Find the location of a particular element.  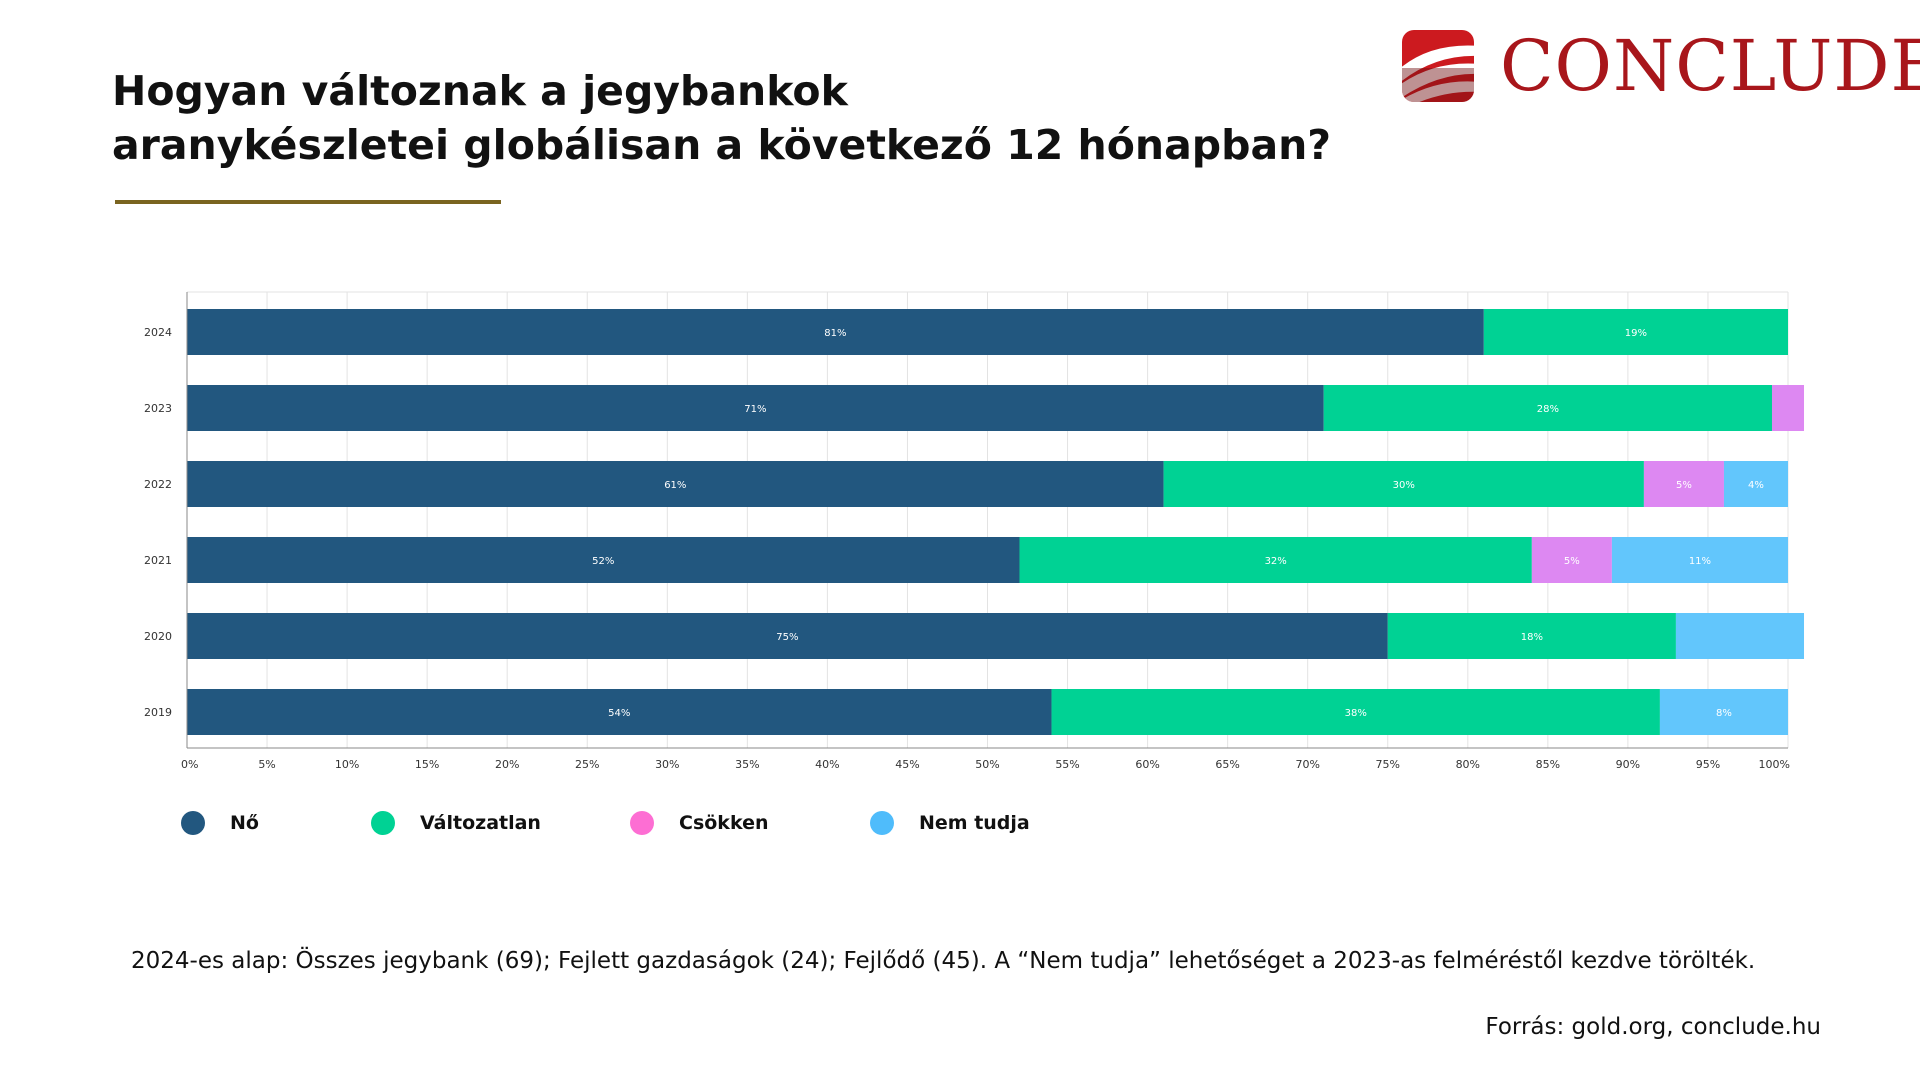

x-tick-label: 65% is located at coordinates (1227, 764).